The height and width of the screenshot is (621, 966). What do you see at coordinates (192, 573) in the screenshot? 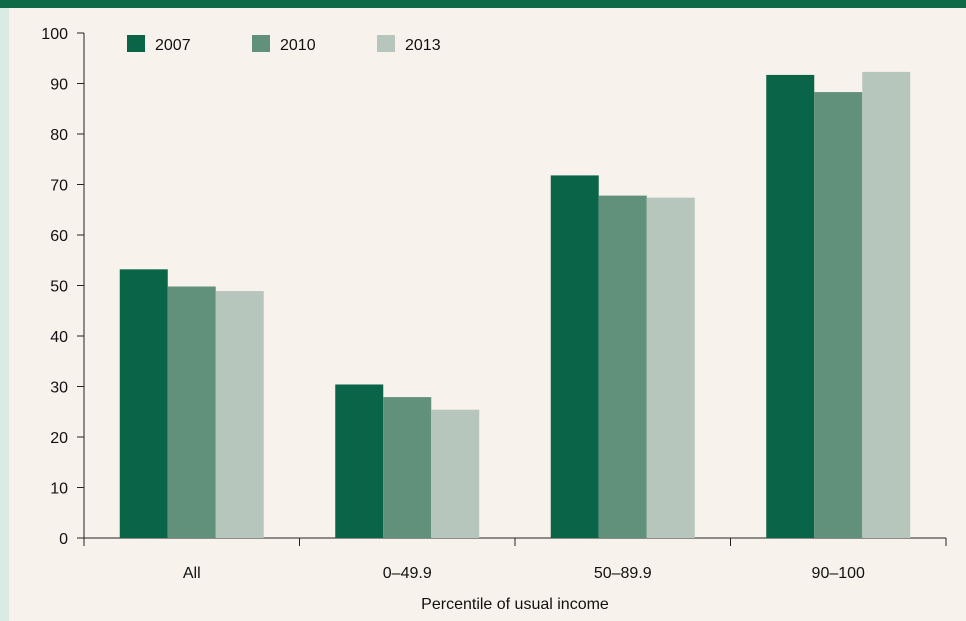
I see `x-tick-label: All` at bounding box center [192, 573].